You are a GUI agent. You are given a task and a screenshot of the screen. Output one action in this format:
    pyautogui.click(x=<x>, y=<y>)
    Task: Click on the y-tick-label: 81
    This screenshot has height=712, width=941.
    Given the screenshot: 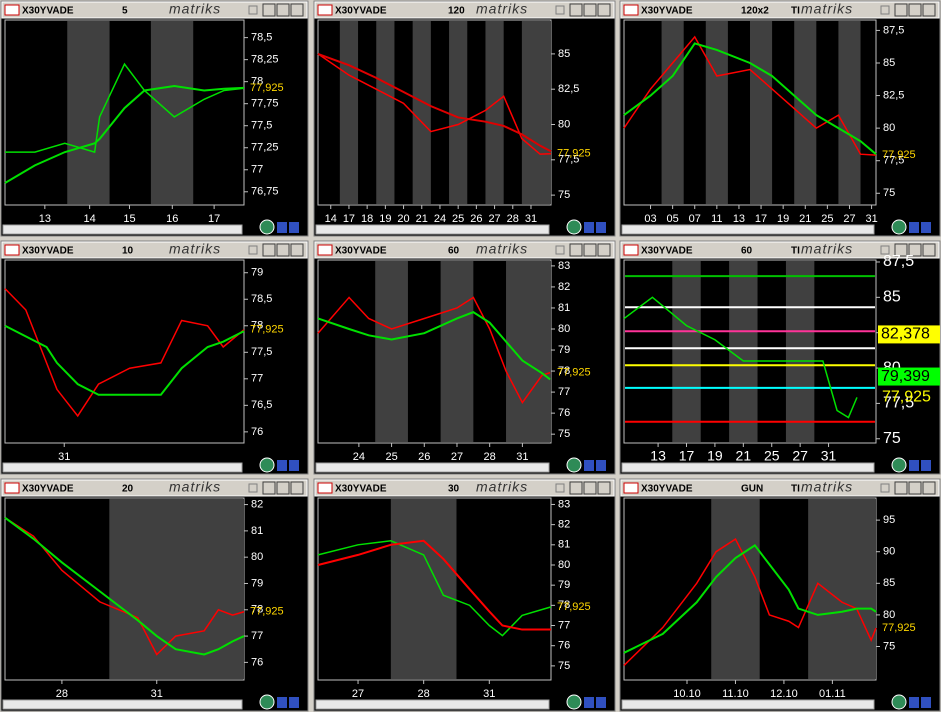 What is the action you would take?
    pyautogui.click(x=564, y=545)
    